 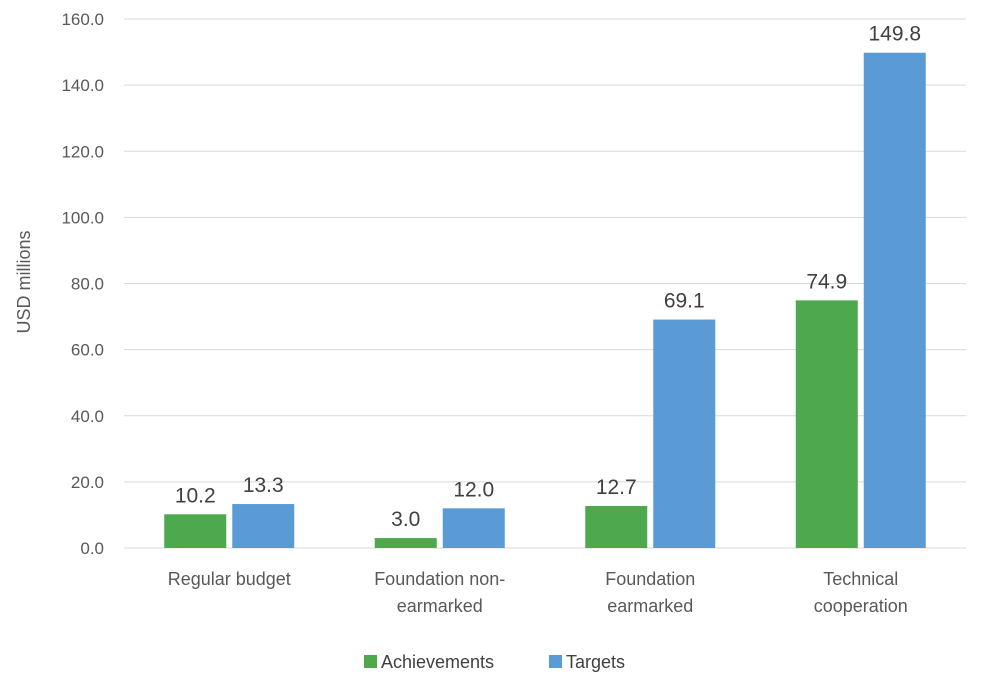 I want to click on y-tick-label: 80.0, so click(x=87, y=284).